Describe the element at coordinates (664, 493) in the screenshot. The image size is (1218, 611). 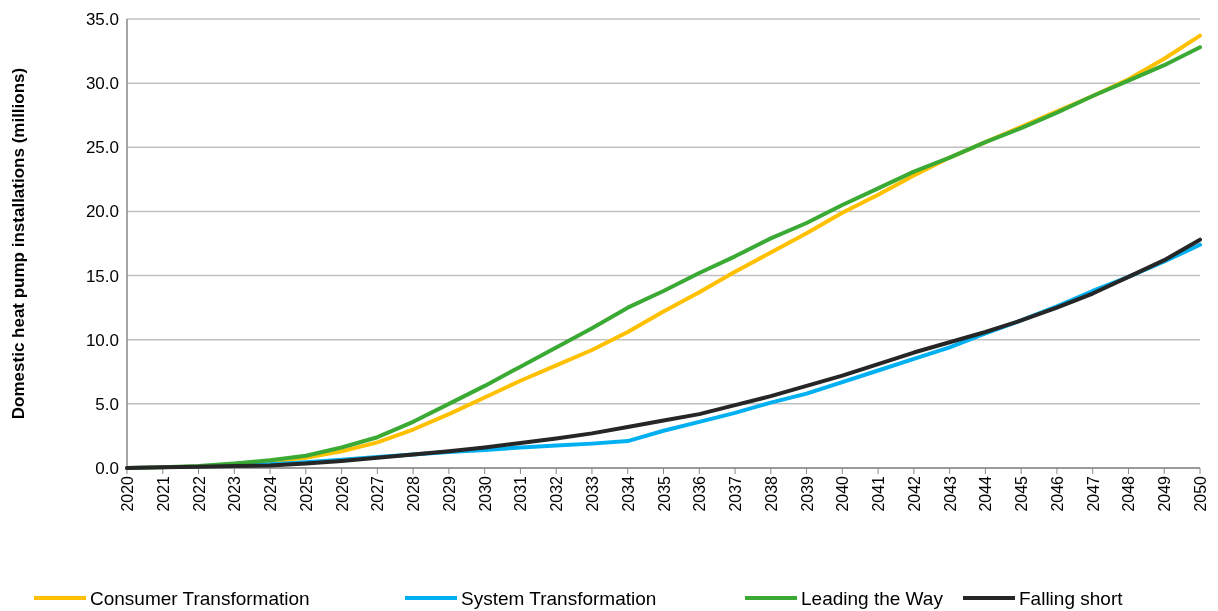
I see `x-tick-label: 2035` at that location.